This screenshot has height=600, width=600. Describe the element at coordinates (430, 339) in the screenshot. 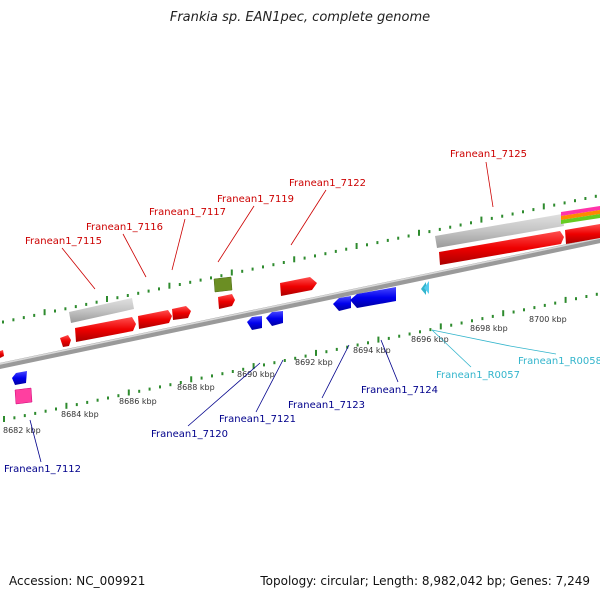

I see `scale-label: 8696 kbp` at that location.